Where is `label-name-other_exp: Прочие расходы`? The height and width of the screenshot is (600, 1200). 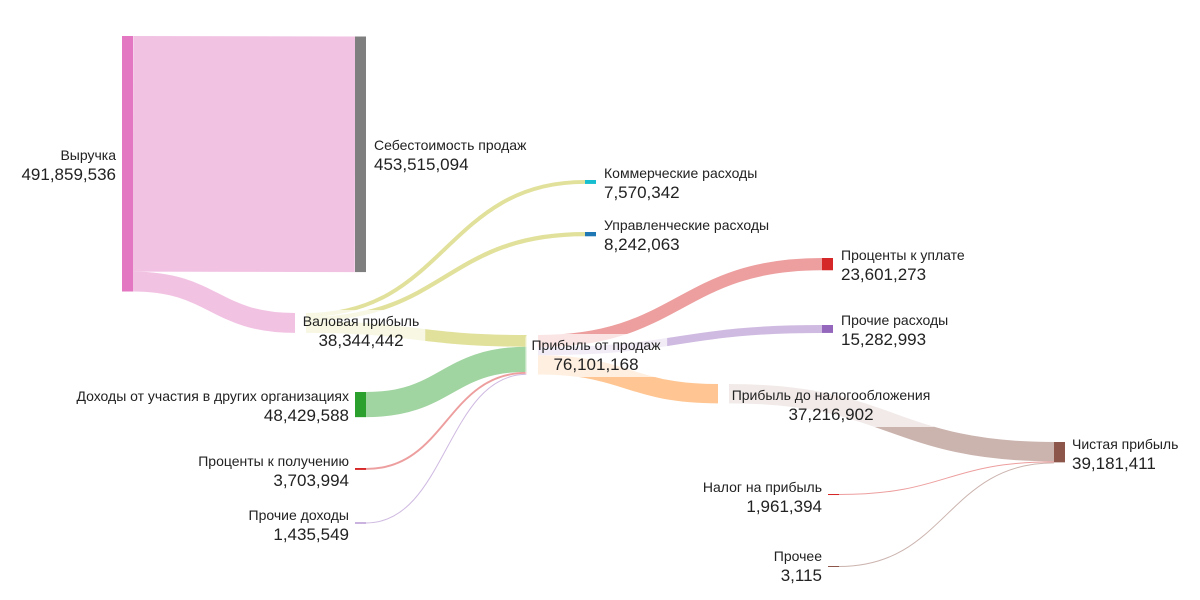 label-name-other_exp: Прочие расходы is located at coordinates (894, 320).